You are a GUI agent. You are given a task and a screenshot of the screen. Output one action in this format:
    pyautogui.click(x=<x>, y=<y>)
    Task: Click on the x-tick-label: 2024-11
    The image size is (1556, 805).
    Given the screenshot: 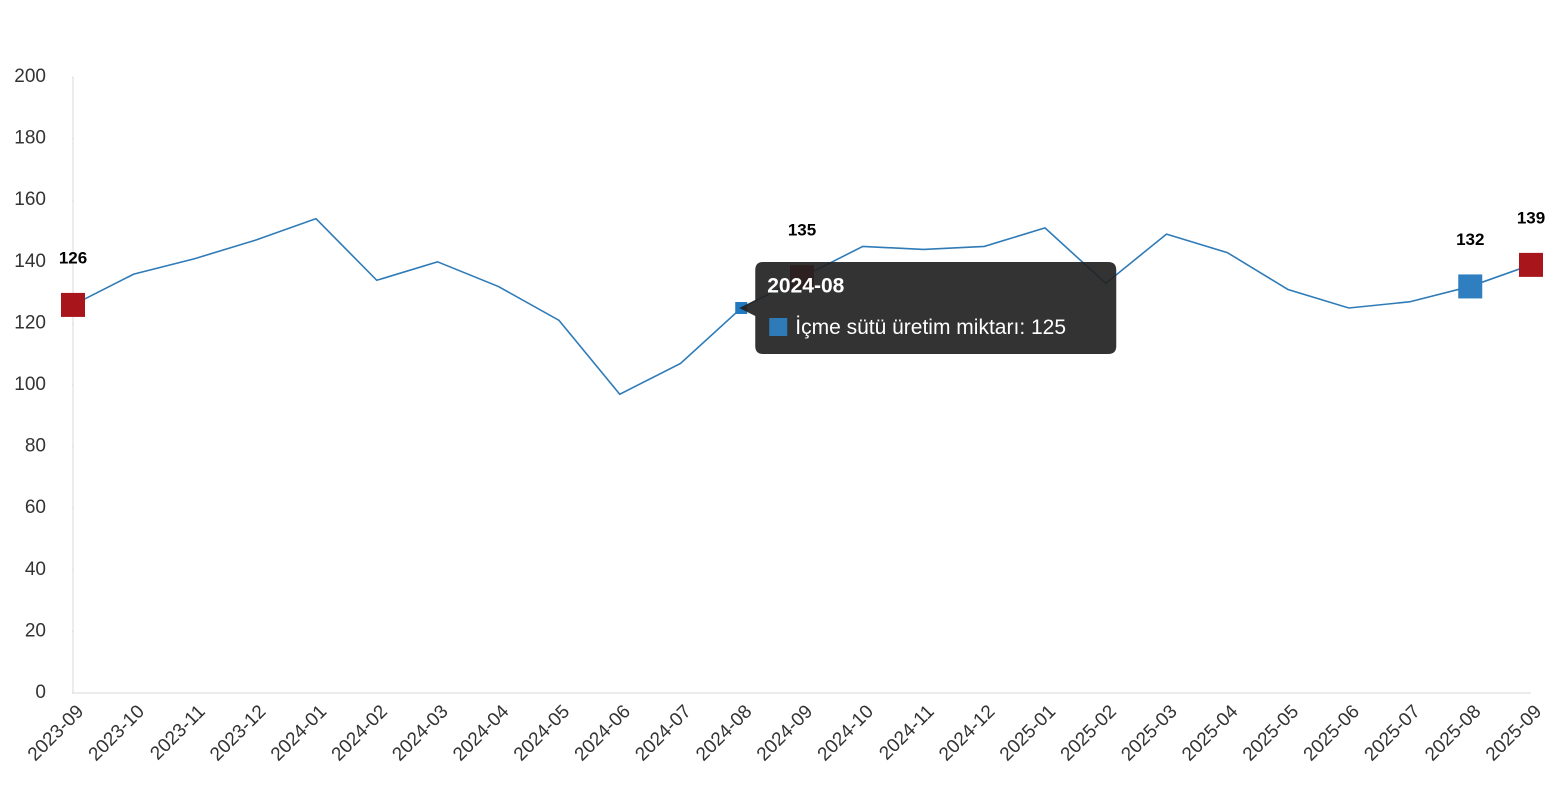 What is the action you would take?
    pyautogui.click(x=906, y=732)
    